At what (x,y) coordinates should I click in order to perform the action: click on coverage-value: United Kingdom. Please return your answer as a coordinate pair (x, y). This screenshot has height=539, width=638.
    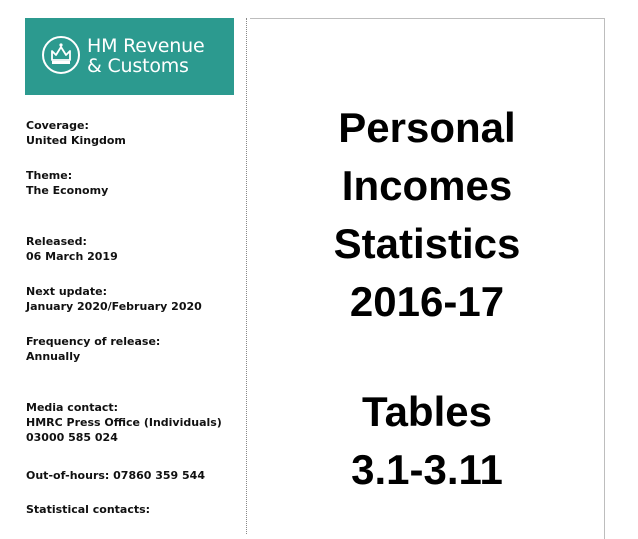
    Looking at the image, I should click on (76, 140).